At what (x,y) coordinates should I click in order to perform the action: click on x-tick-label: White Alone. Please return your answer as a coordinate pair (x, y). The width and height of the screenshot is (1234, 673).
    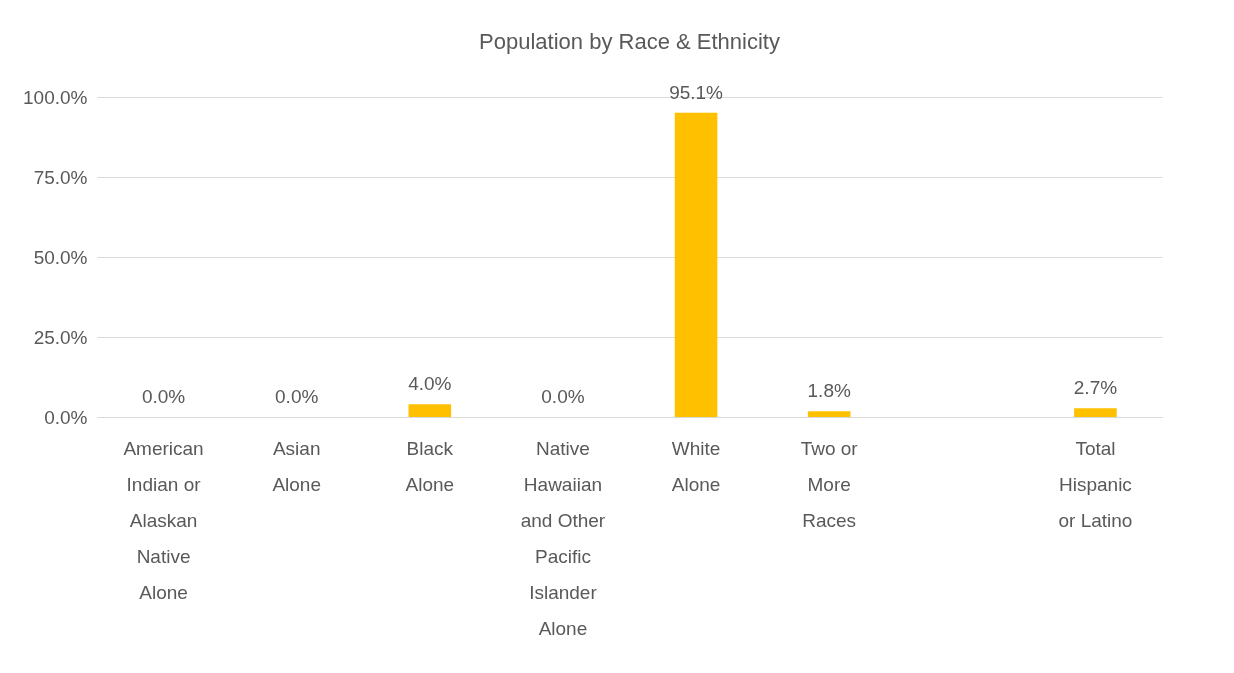
    Looking at the image, I should click on (696, 466).